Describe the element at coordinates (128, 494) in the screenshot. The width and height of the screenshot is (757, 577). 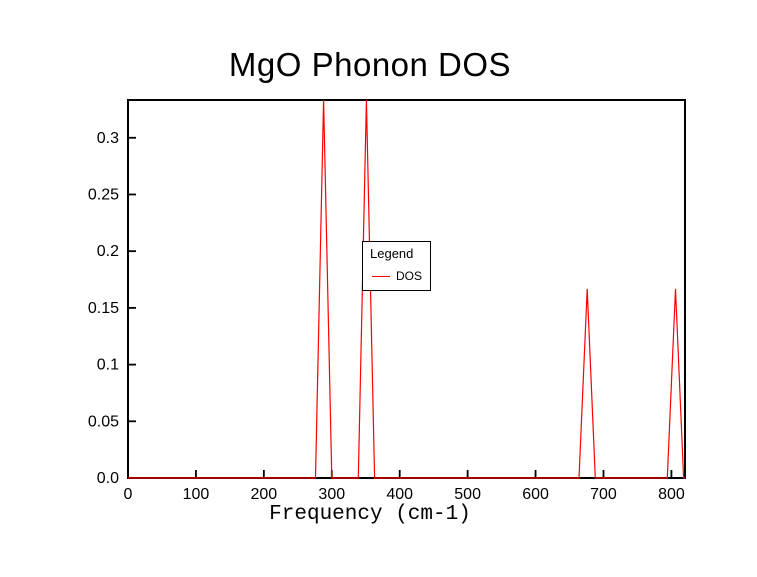
I see `x-tick-label: 0` at that location.